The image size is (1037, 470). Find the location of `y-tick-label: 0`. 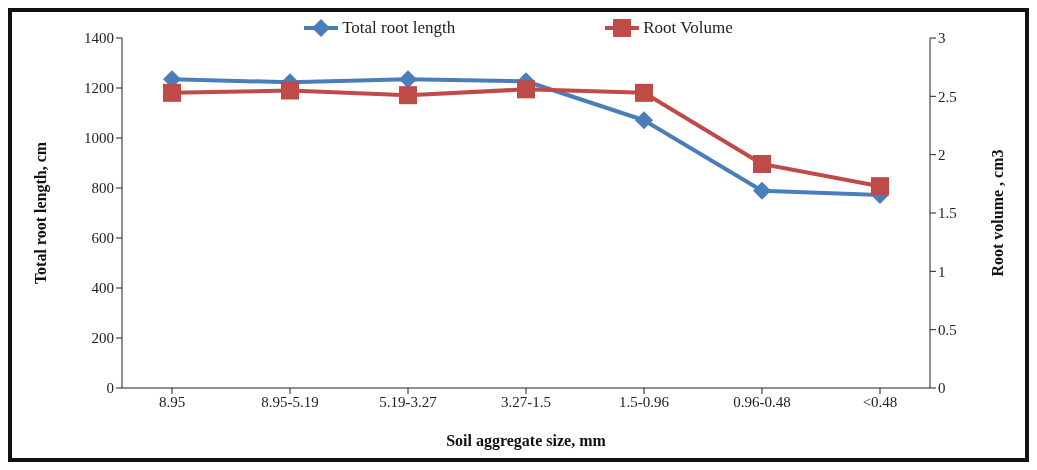

y-tick-label: 0 is located at coordinates (110, 388).